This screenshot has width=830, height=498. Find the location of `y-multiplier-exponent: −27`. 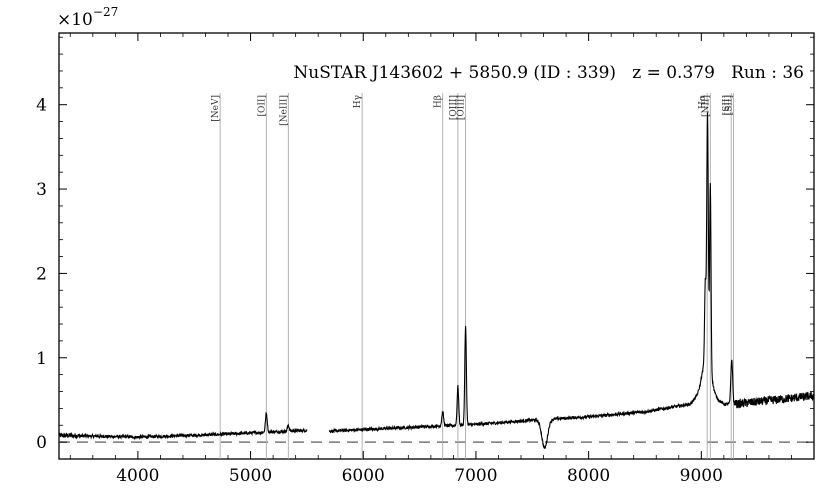

y-multiplier-exponent: −27 is located at coordinates (105, 12).